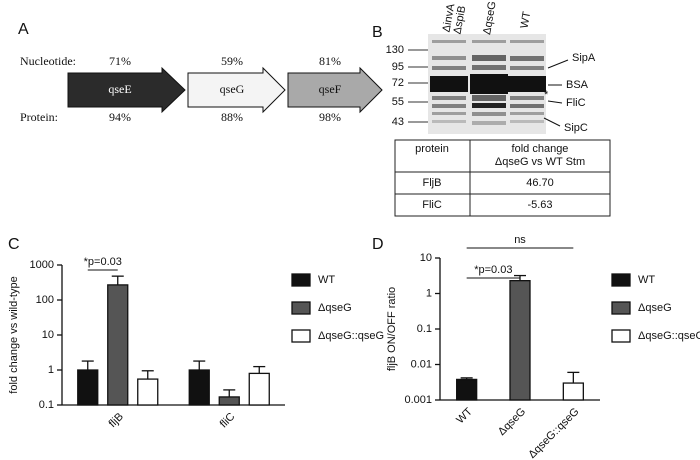 This screenshot has width=700, height=460. Describe the element at coordinates (432, 205) in the screenshot. I see `table-cell: FliC` at that location.